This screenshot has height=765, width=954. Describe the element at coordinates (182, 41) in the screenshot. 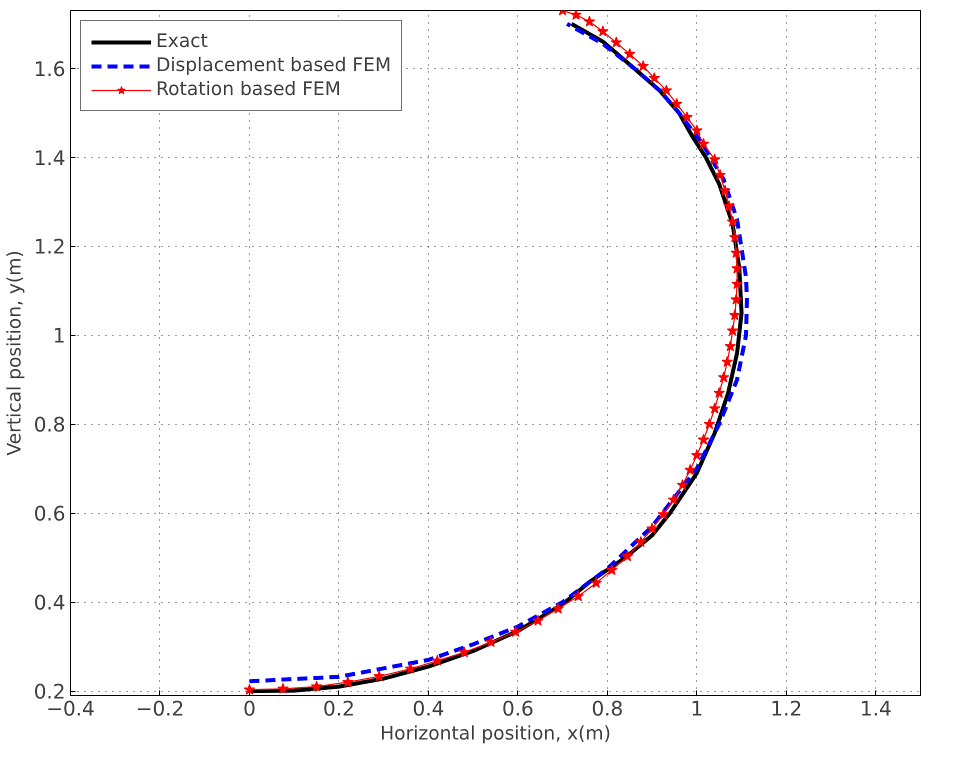

I see `legend-label: Exact` at that location.